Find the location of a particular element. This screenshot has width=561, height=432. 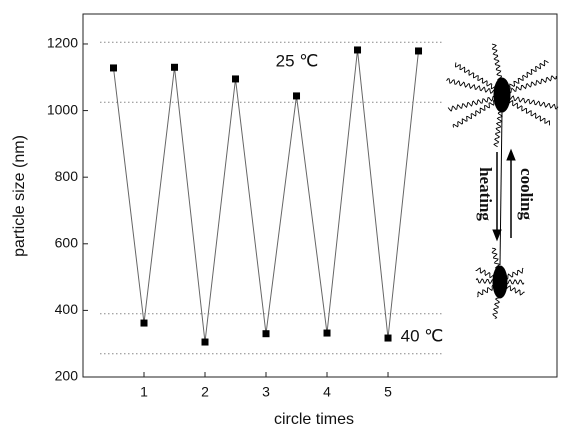

x-axis-label: circle times is located at coordinates (314, 419).